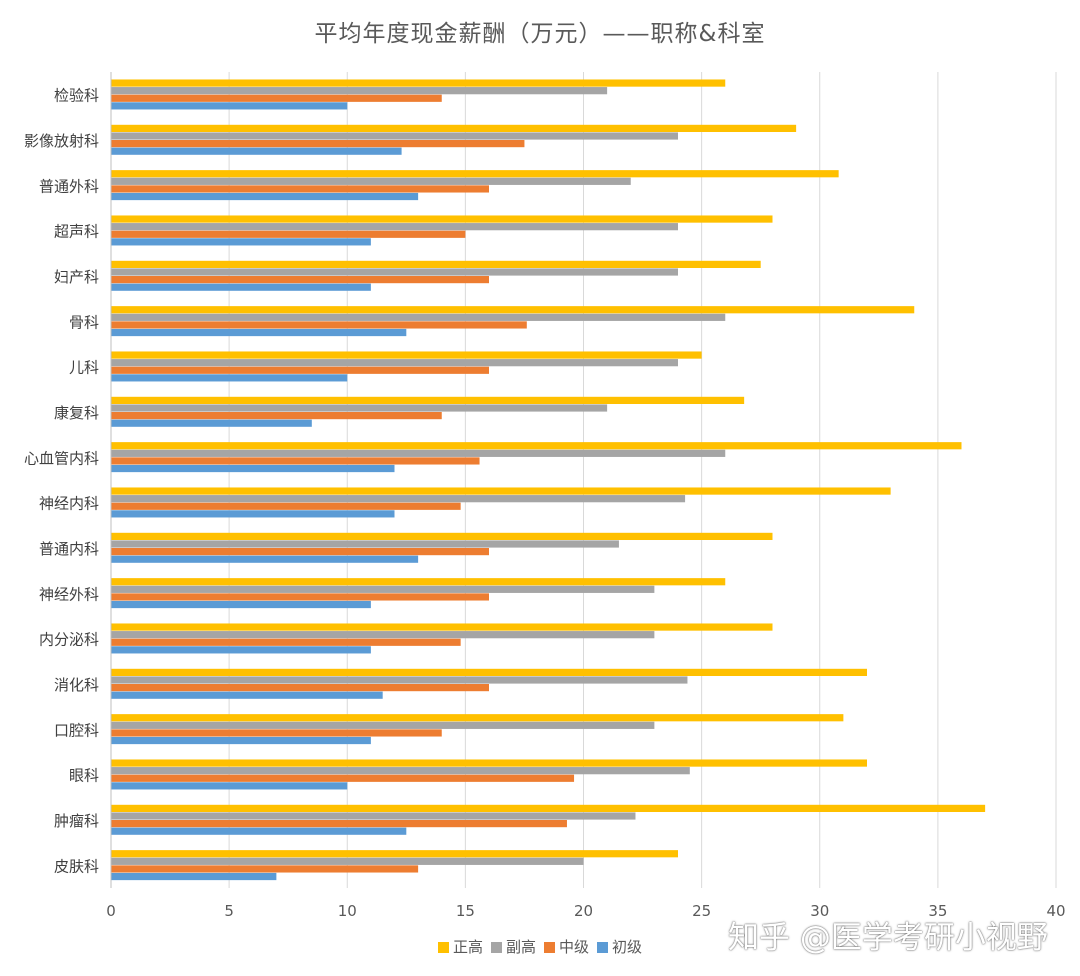 The height and width of the screenshot is (976, 1080). What do you see at coordinates (583, 911) in the screenshot?
I see `x-tick-label: 20` at bounding box center [583, 911].